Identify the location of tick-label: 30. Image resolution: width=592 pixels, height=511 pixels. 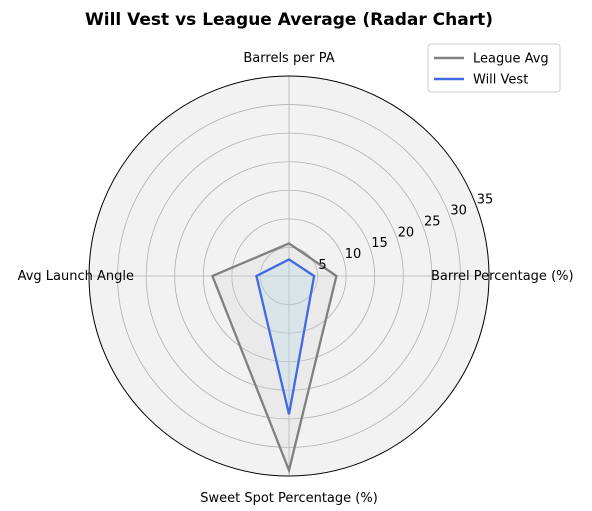
(458, 210).